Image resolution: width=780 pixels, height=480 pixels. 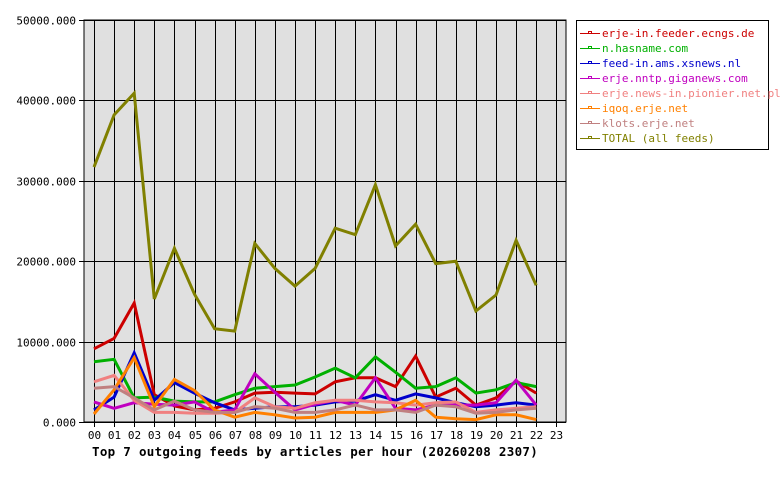 I want to click on x-tick-label: 16, so click(x=416, y=435).